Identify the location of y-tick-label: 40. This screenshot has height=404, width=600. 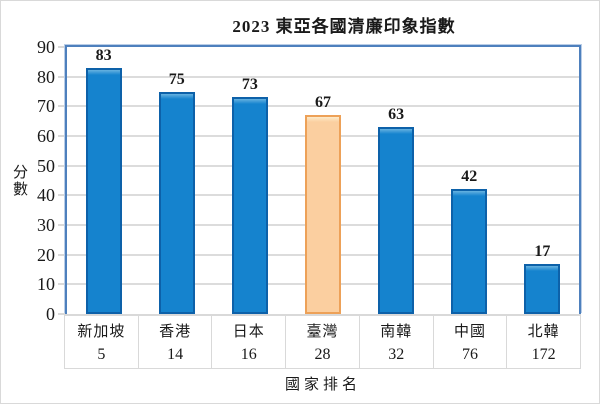
(46, 195).